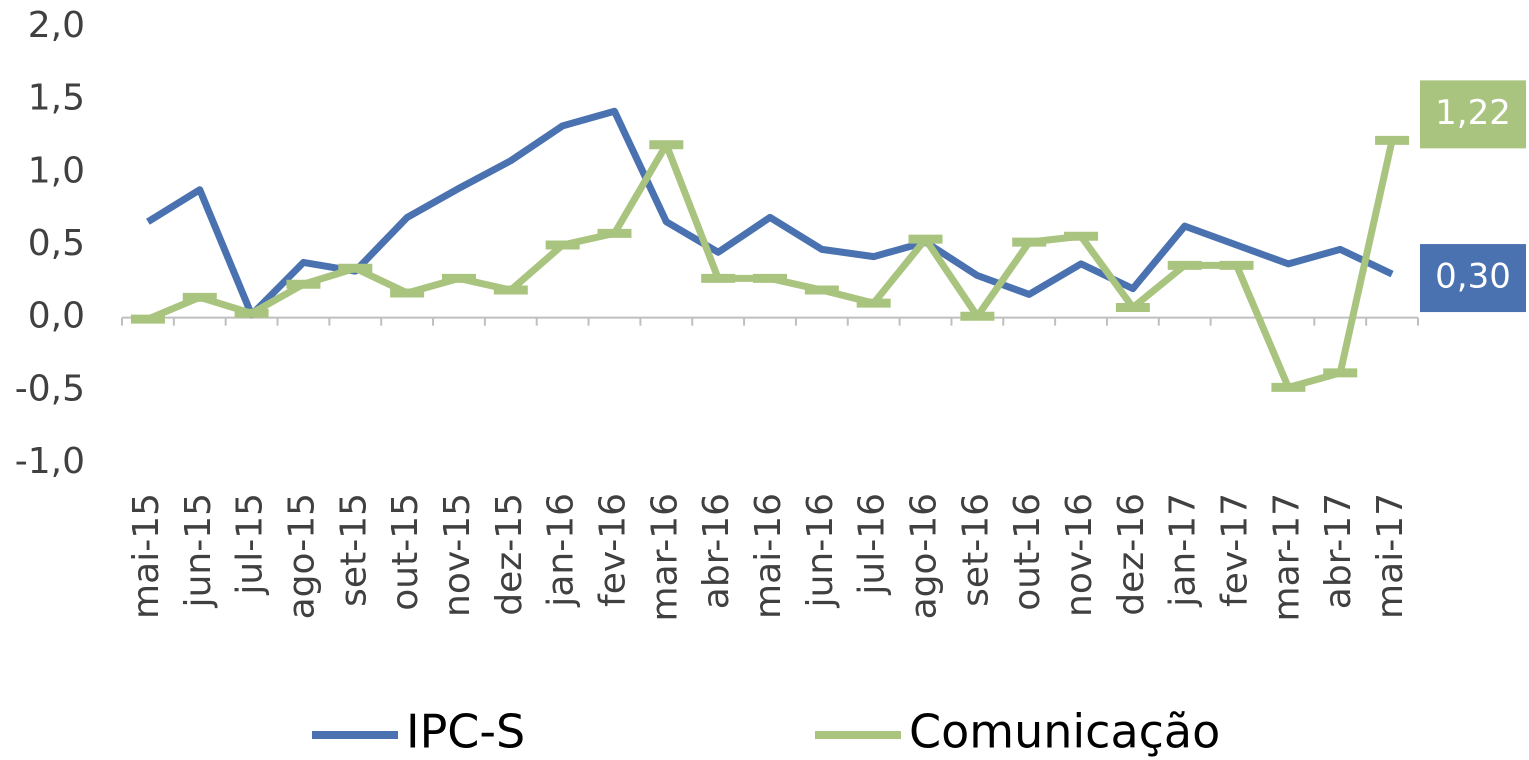  What do you see at coordinates (768, 556) in the screenshot?
I see `x-tick-label: mai-16` at bounding box center [768, 556].